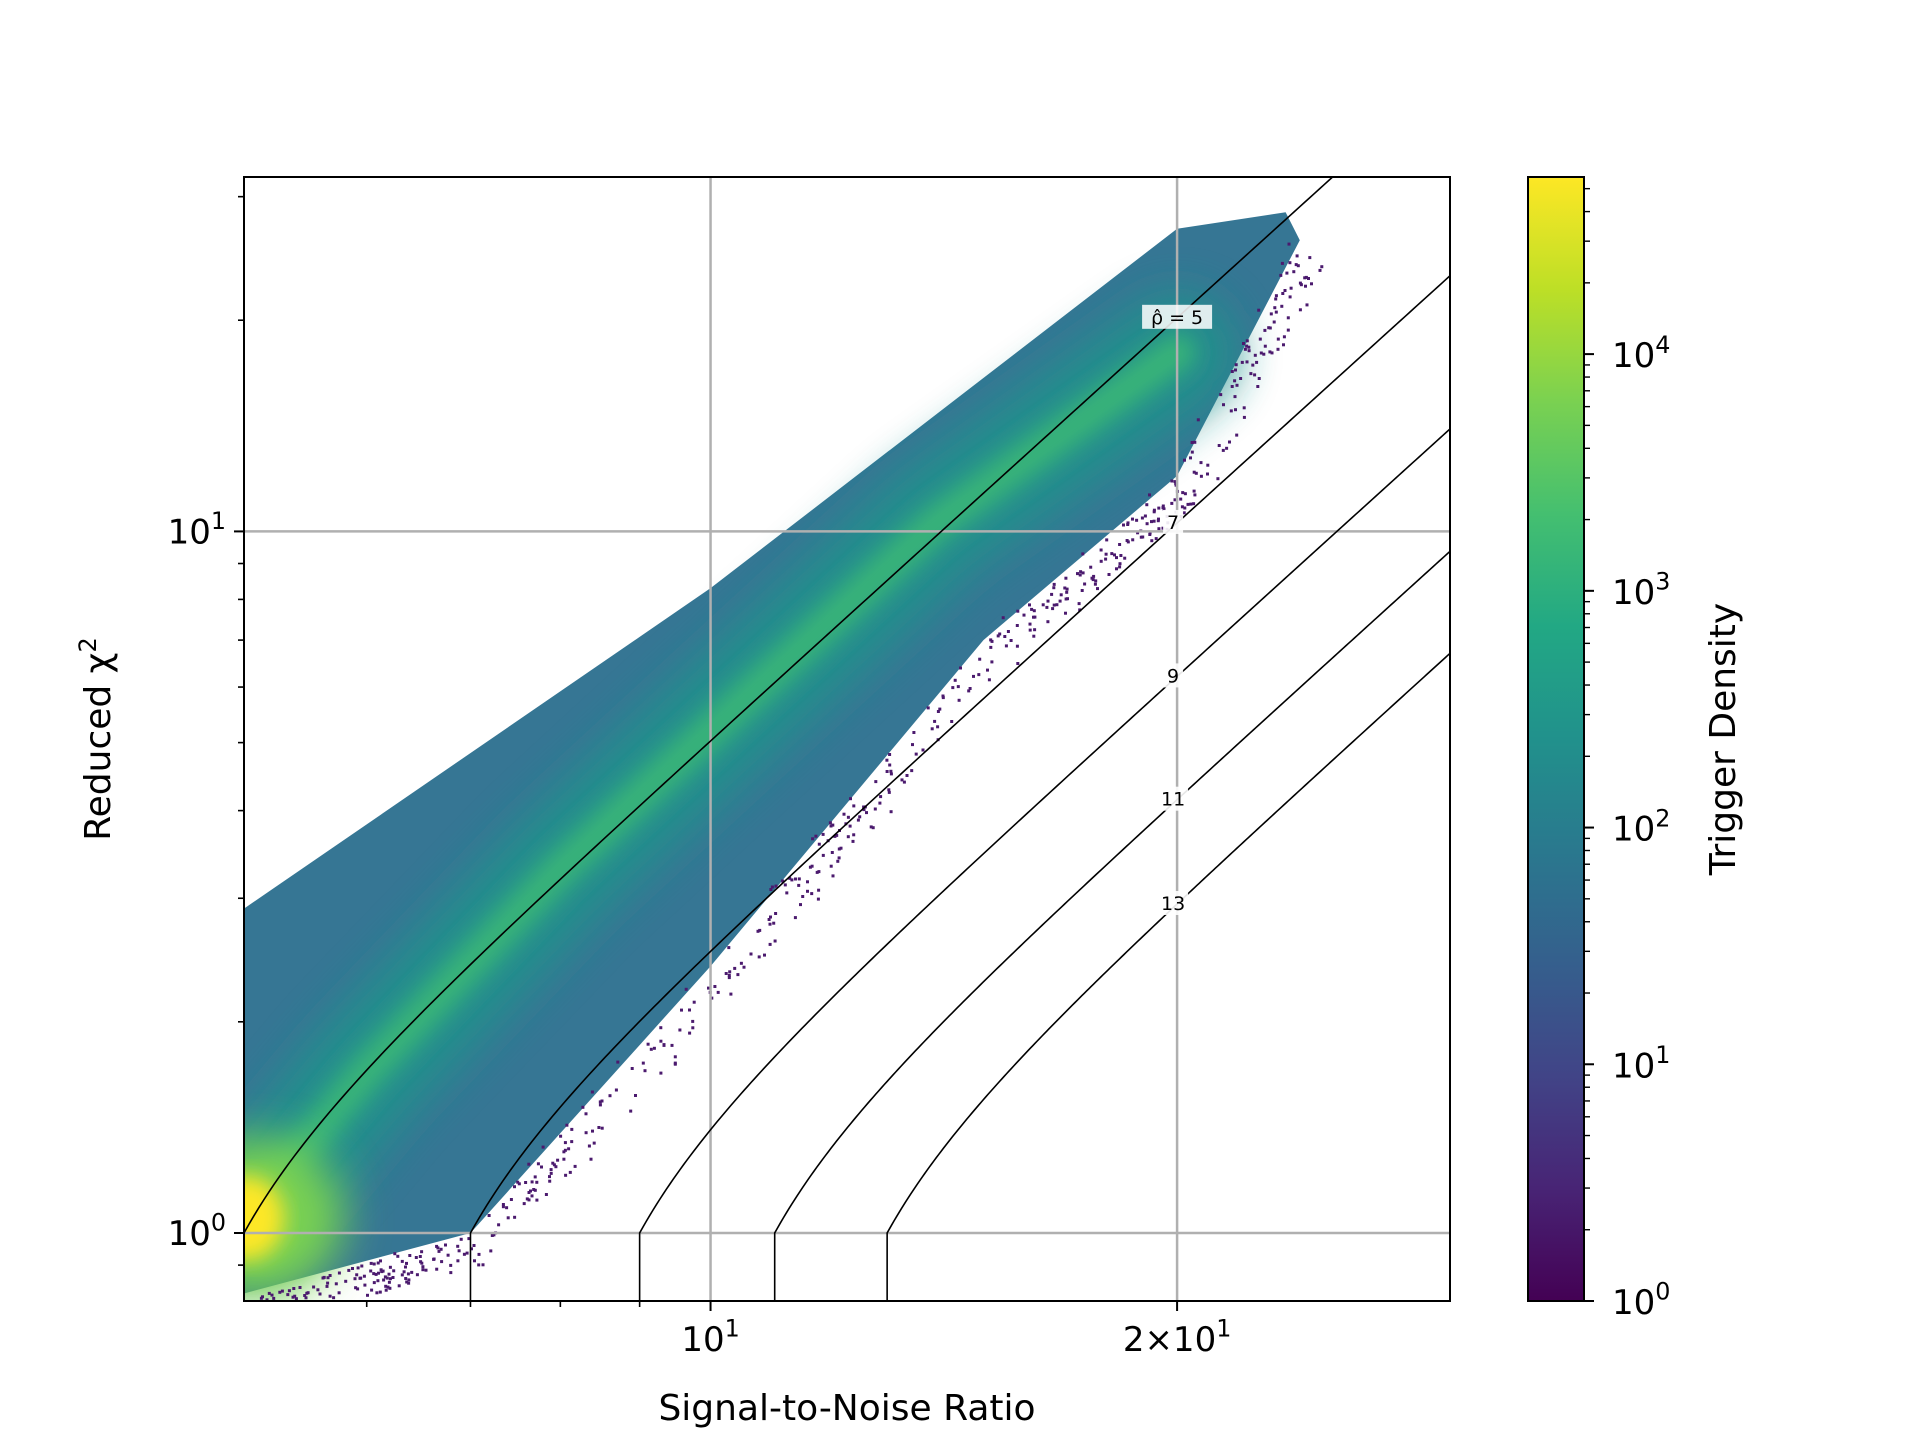 The height and width of the screenshot is (1444, 1920). What do you see at coordinates (1173, 798) in the screenshot?
I see `contour-label-11: 11` at bounding box center [1173, 798].